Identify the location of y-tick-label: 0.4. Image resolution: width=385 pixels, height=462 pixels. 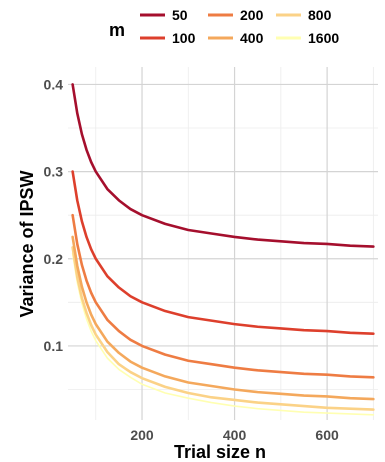
(54, 84).